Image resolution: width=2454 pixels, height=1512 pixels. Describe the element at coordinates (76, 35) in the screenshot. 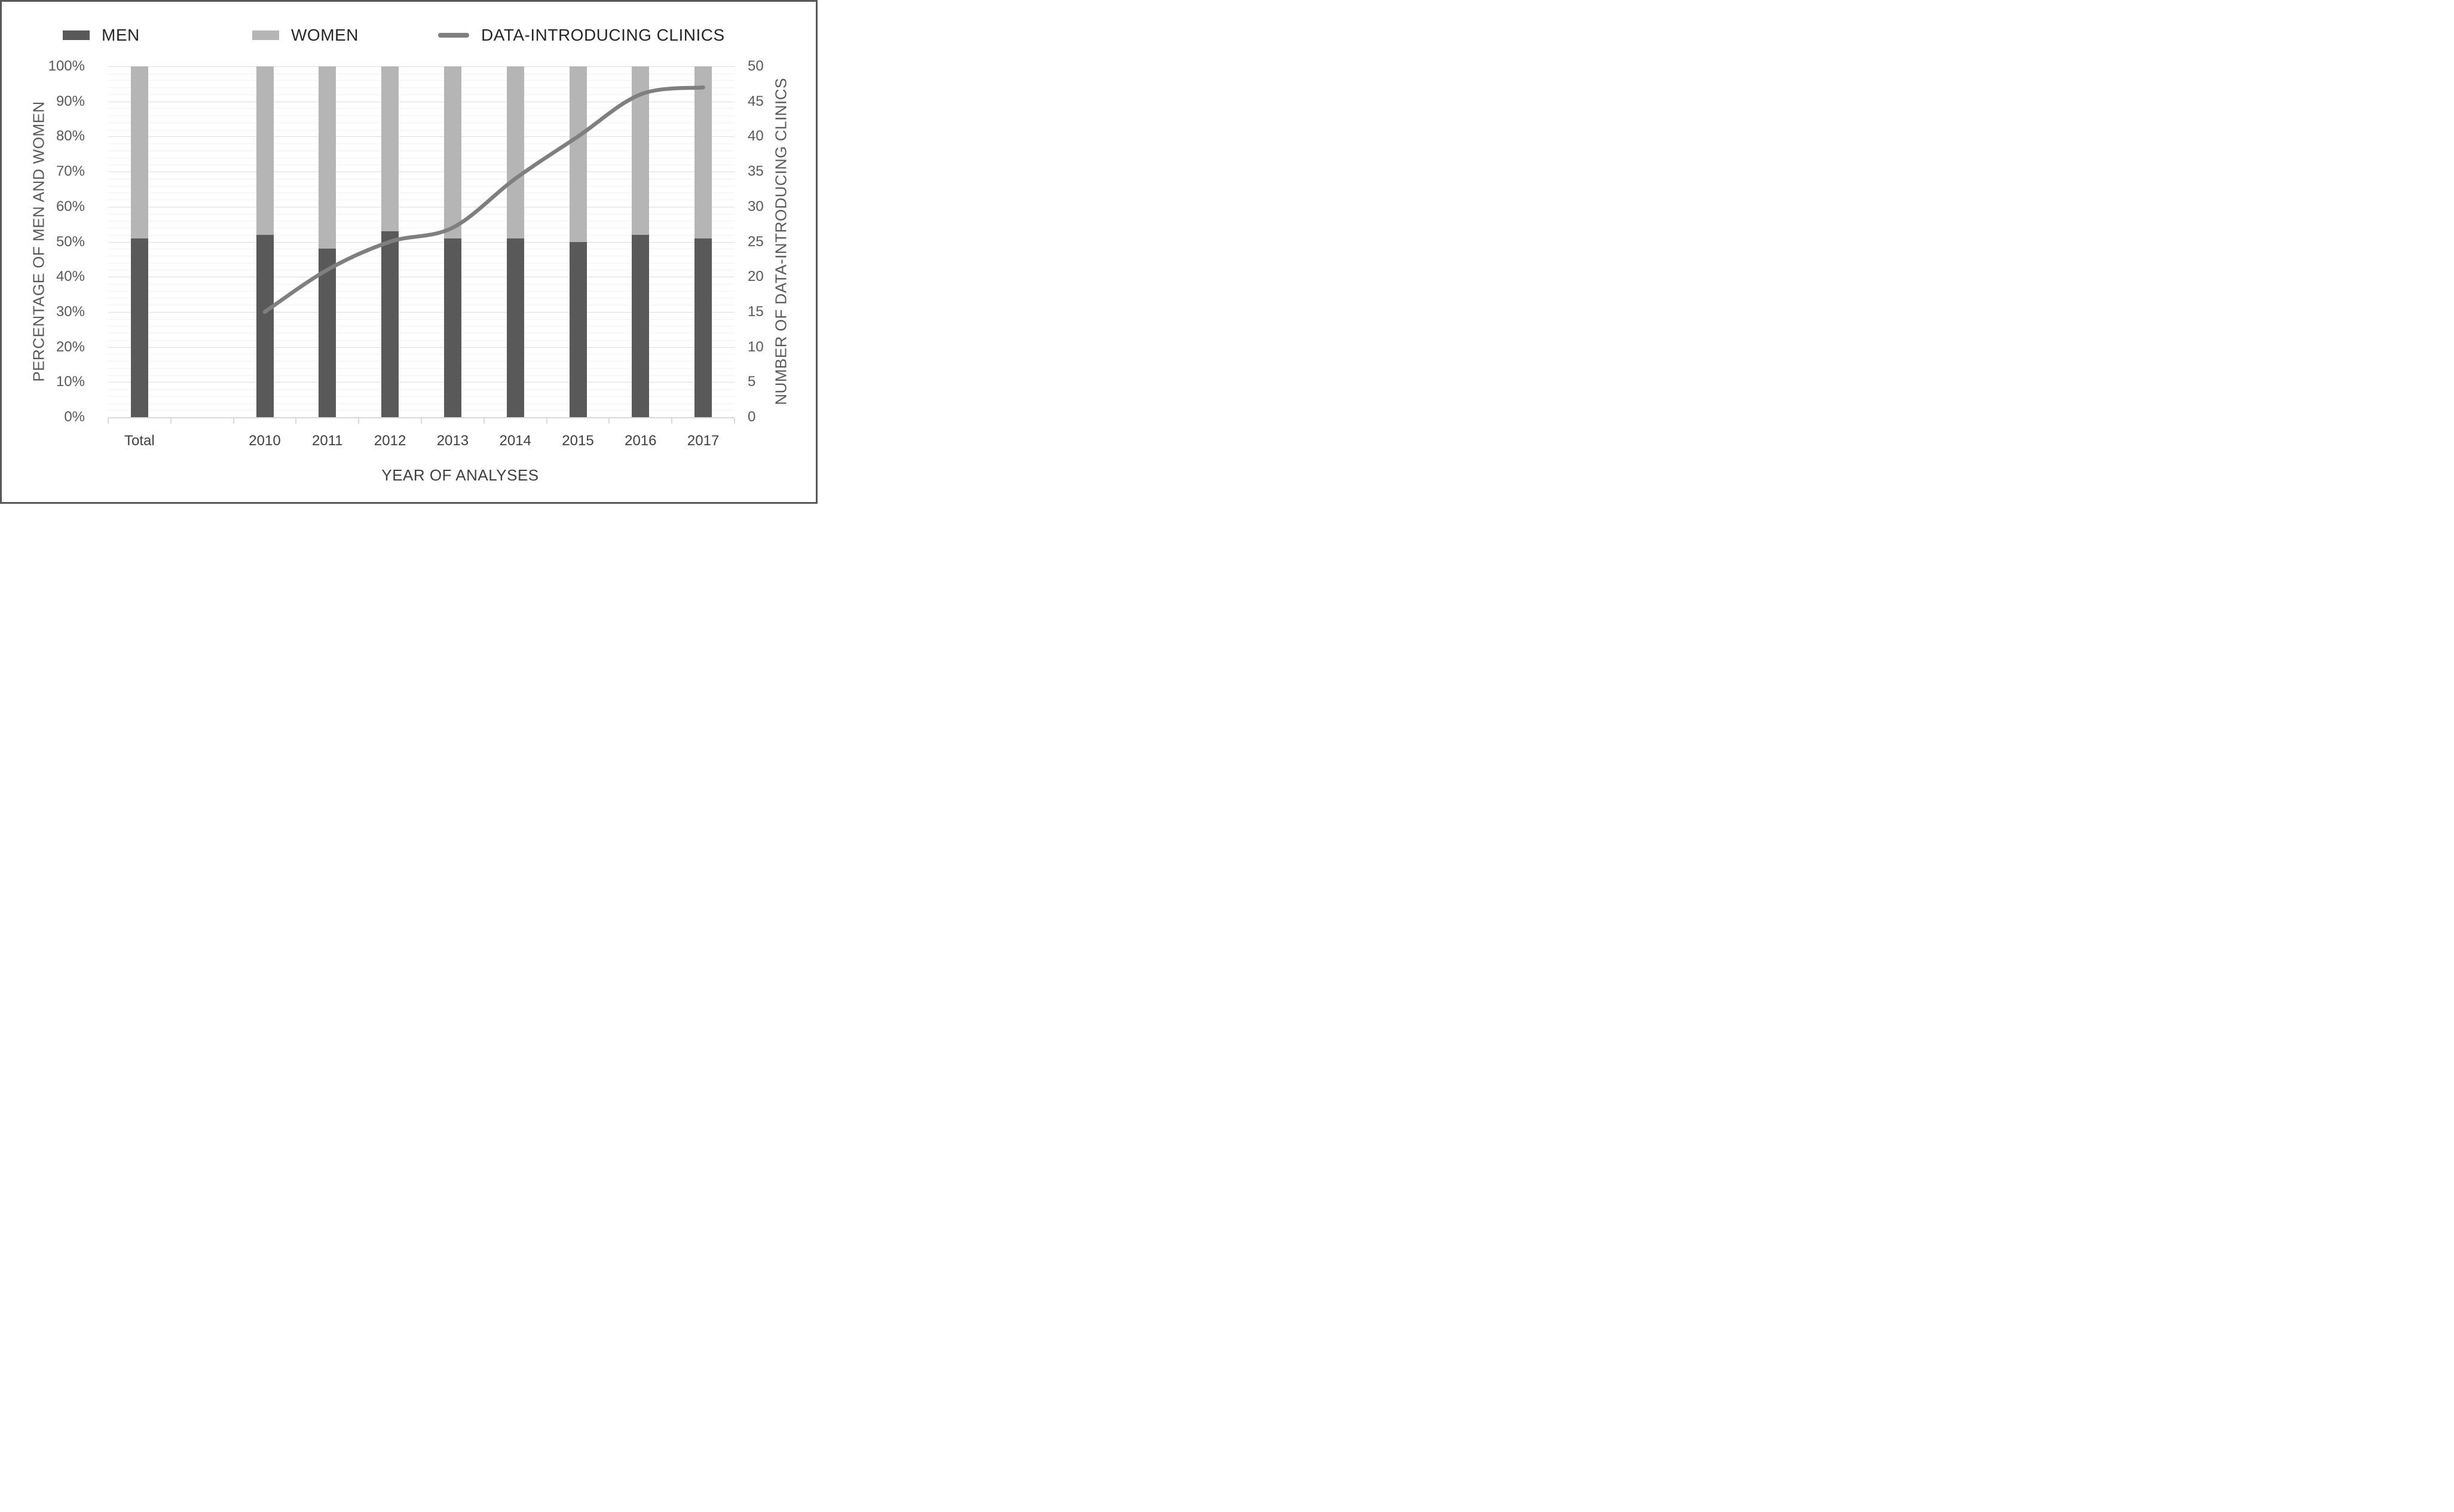

I see `men-swatch-icon` at that location.